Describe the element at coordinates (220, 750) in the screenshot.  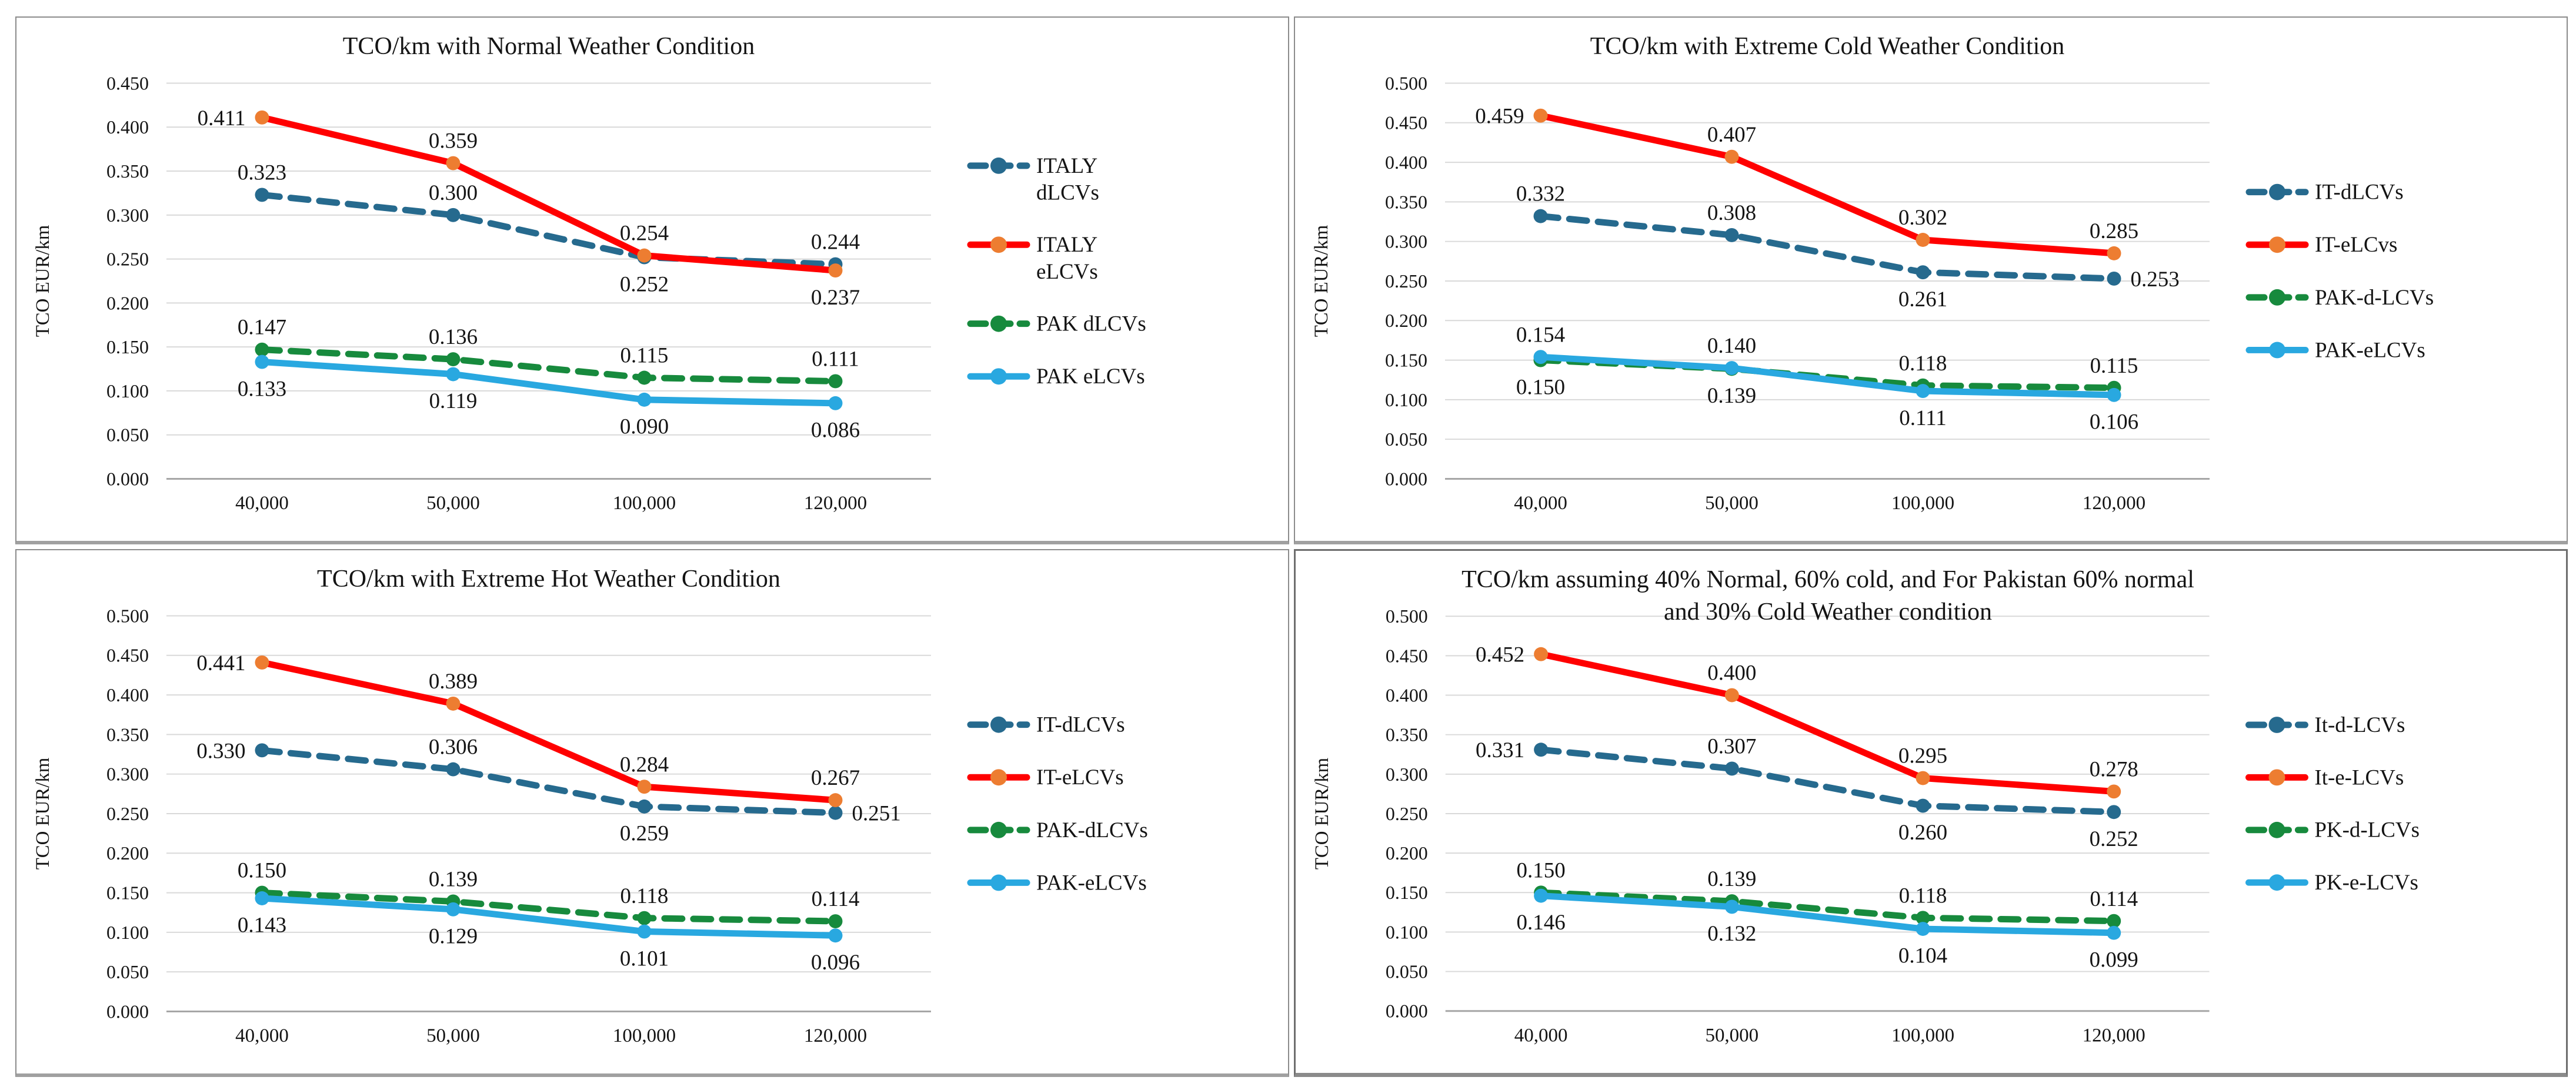
I see `data-label: 0.330` at that location.